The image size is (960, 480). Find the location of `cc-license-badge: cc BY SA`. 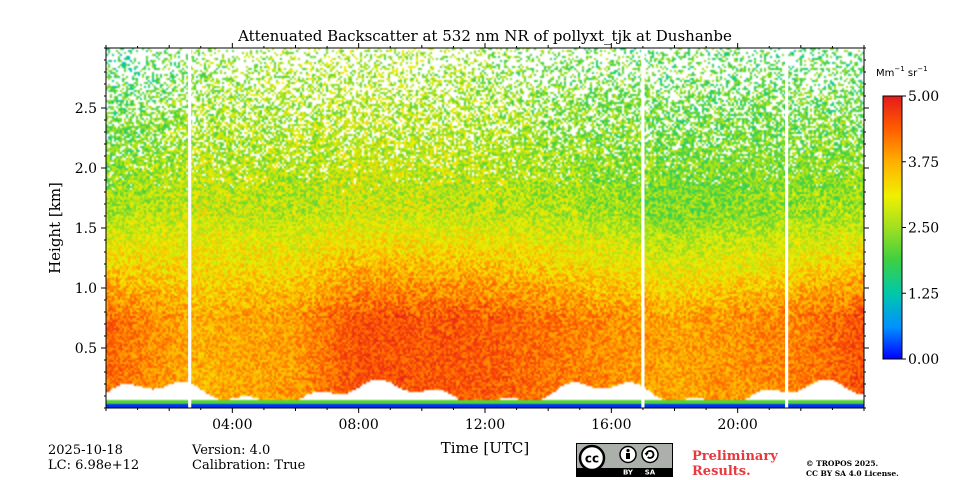

cc-license-badge: cc BY SA is located at coordinates (624, 460).